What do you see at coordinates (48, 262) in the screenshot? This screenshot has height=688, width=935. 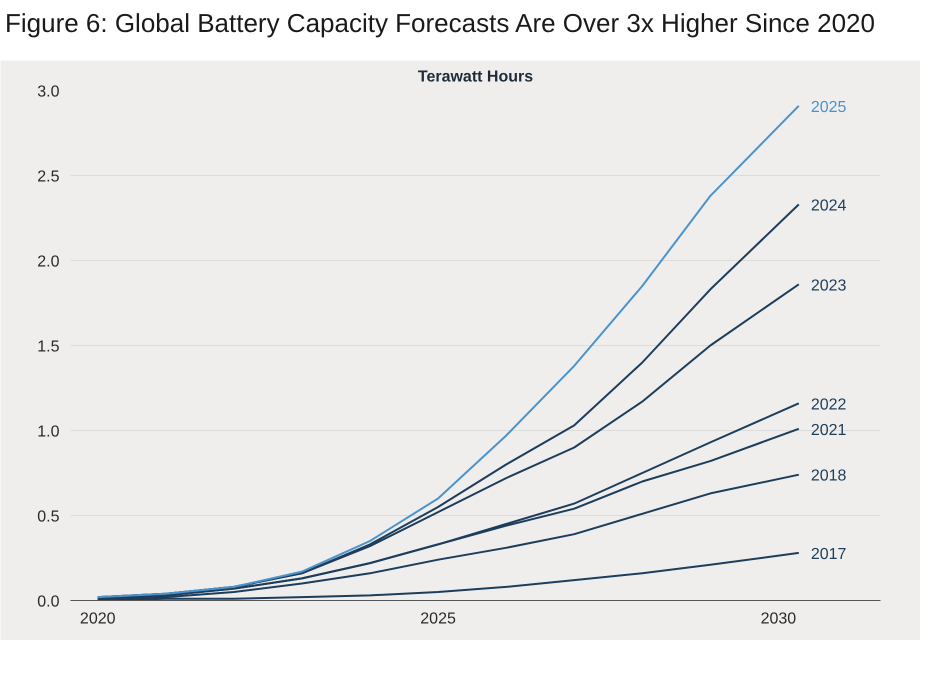 I see `y-tick-label: 2.0` at bounding box center [48, 262].